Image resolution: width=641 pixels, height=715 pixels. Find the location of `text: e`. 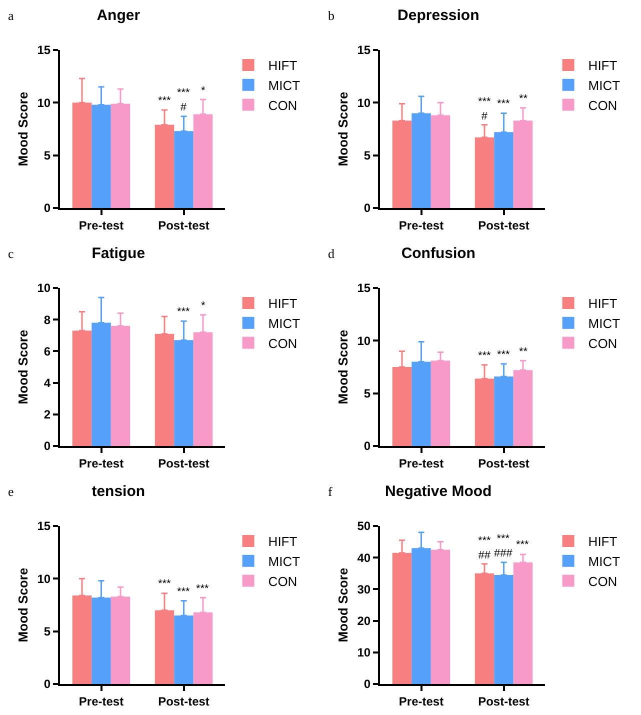

text: e is located at coordinates (11, 491).